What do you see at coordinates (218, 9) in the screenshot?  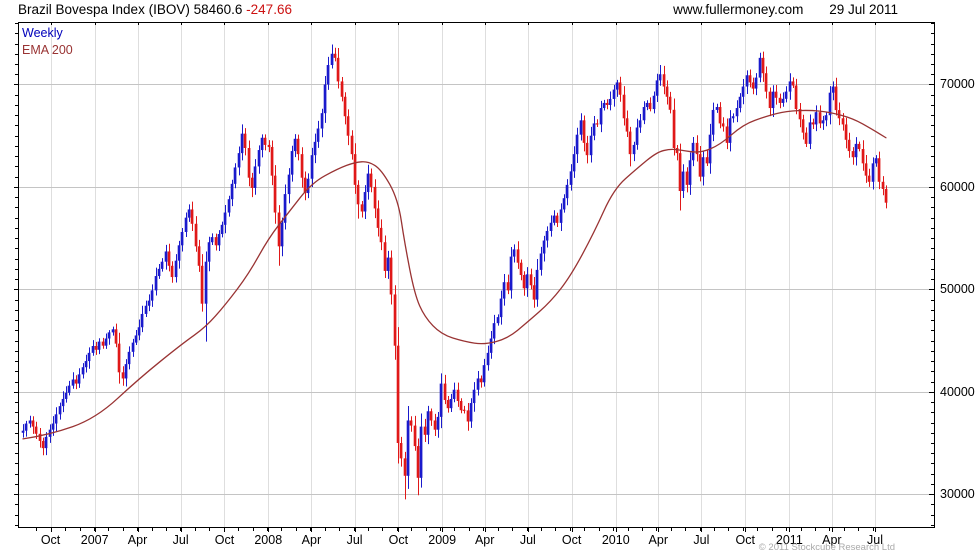 I see `last-price: 58460.6` at bounding box center [218, 9].